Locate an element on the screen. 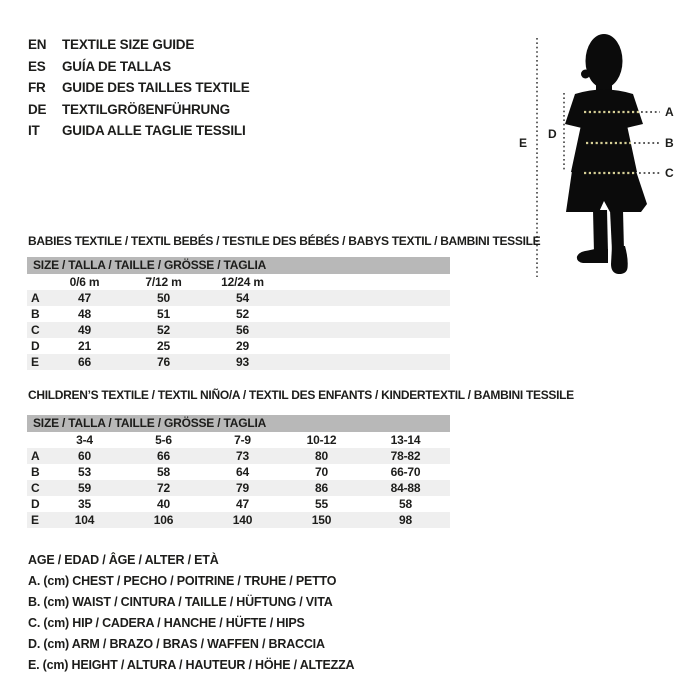 The image size is (700, 700). language-item: IT GUIDA ALLE TAGLIE TESSILI is located at coordinates (139, 131).